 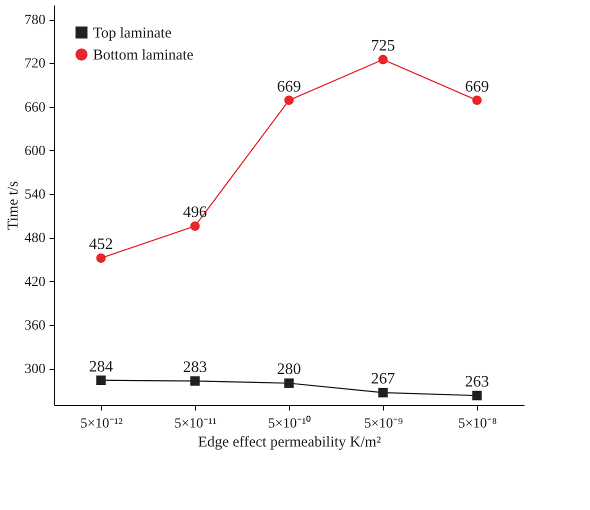 I want to click on data-label: 283, so click(x=195, y=367).